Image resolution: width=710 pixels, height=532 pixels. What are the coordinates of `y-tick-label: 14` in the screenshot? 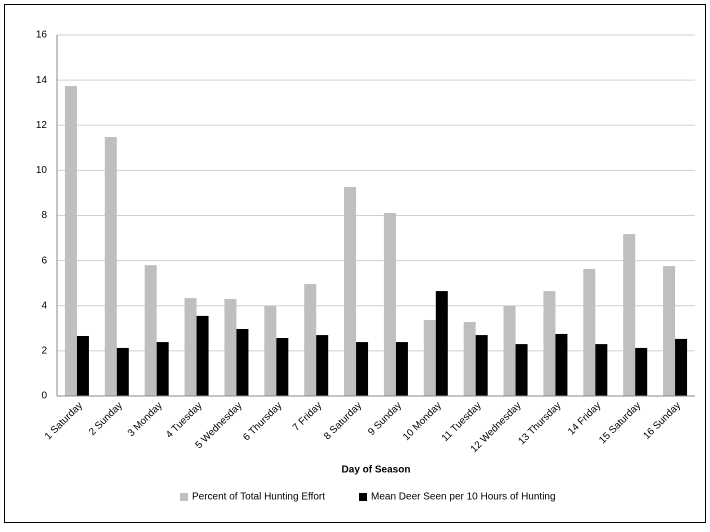 It's located at (42, 80).